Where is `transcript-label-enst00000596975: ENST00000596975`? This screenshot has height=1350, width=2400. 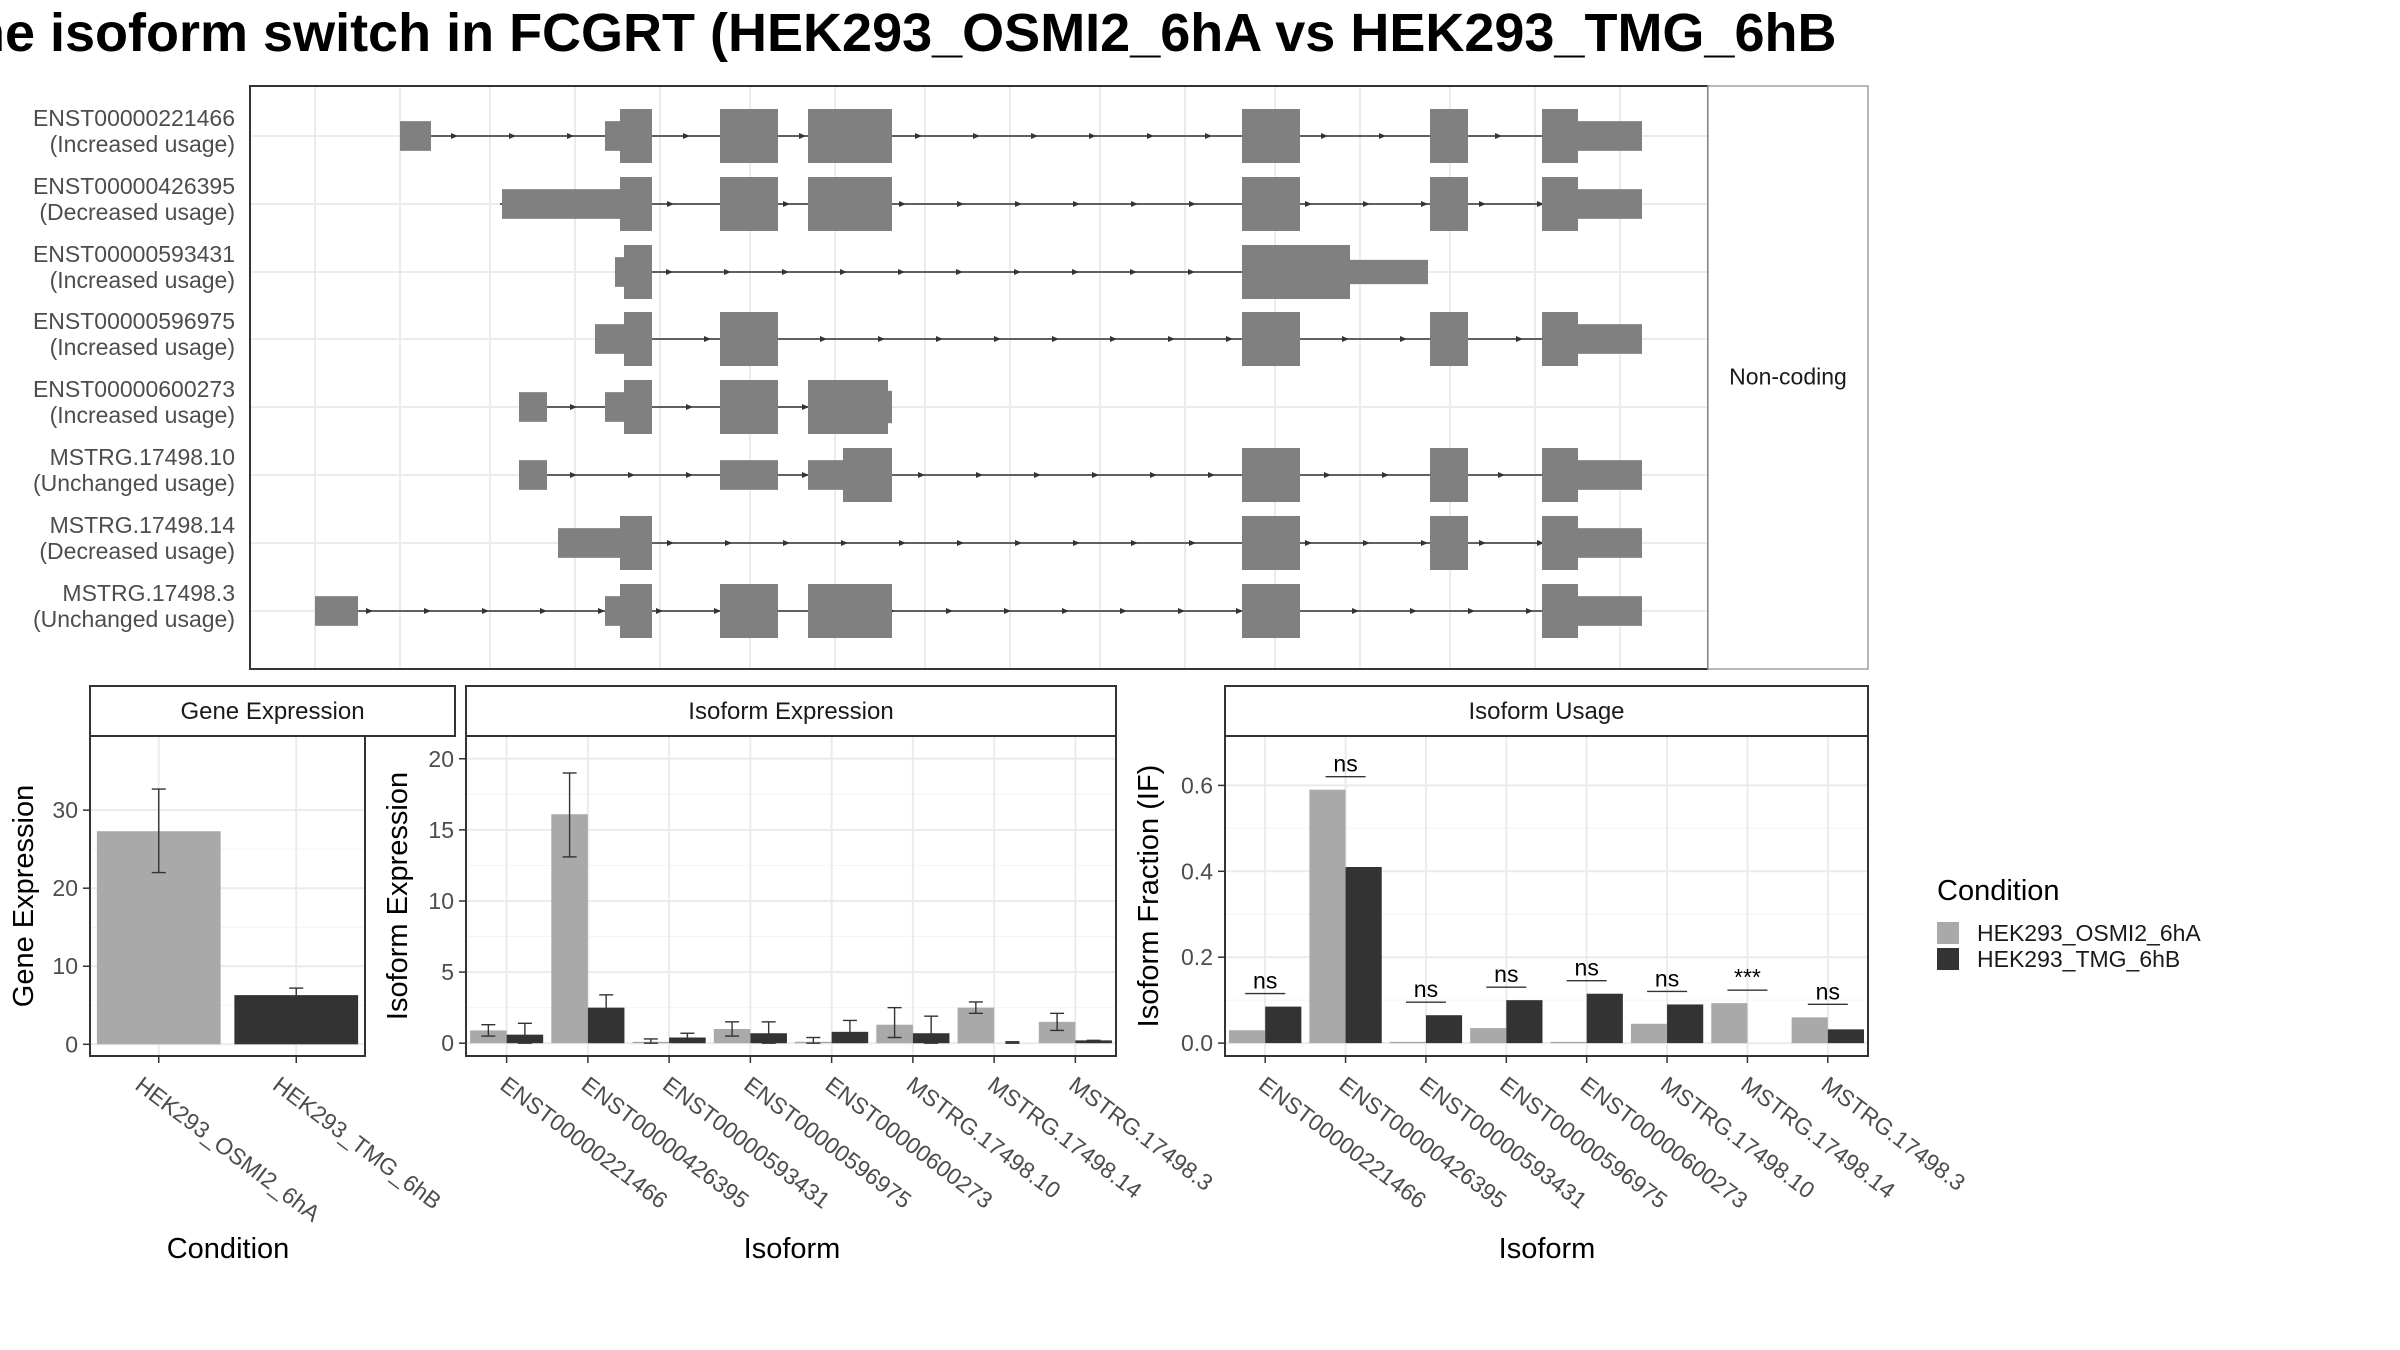 transcript-label-enst00000596975: ENST00000596975 is located at coordinates (134, 321).